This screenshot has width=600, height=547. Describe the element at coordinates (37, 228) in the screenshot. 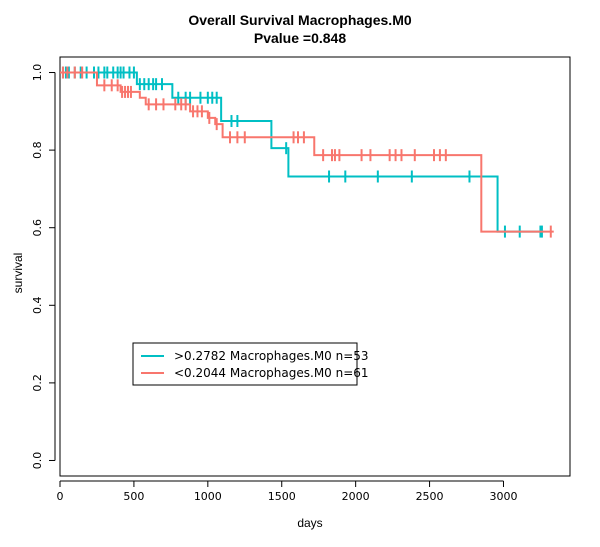

I see `y-tick-label: 0.6` at that location.